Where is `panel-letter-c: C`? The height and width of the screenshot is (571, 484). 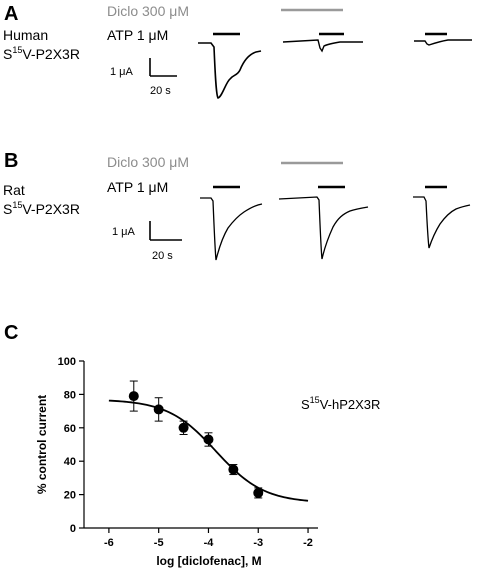 panel-letter-c: C is located at coordinates (11, 333).